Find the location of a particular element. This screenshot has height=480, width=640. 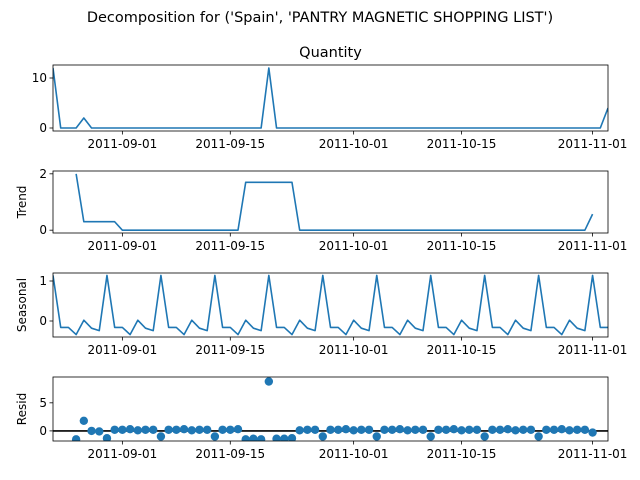

quantity-title: Quantity is located at coordinates (330, 53).